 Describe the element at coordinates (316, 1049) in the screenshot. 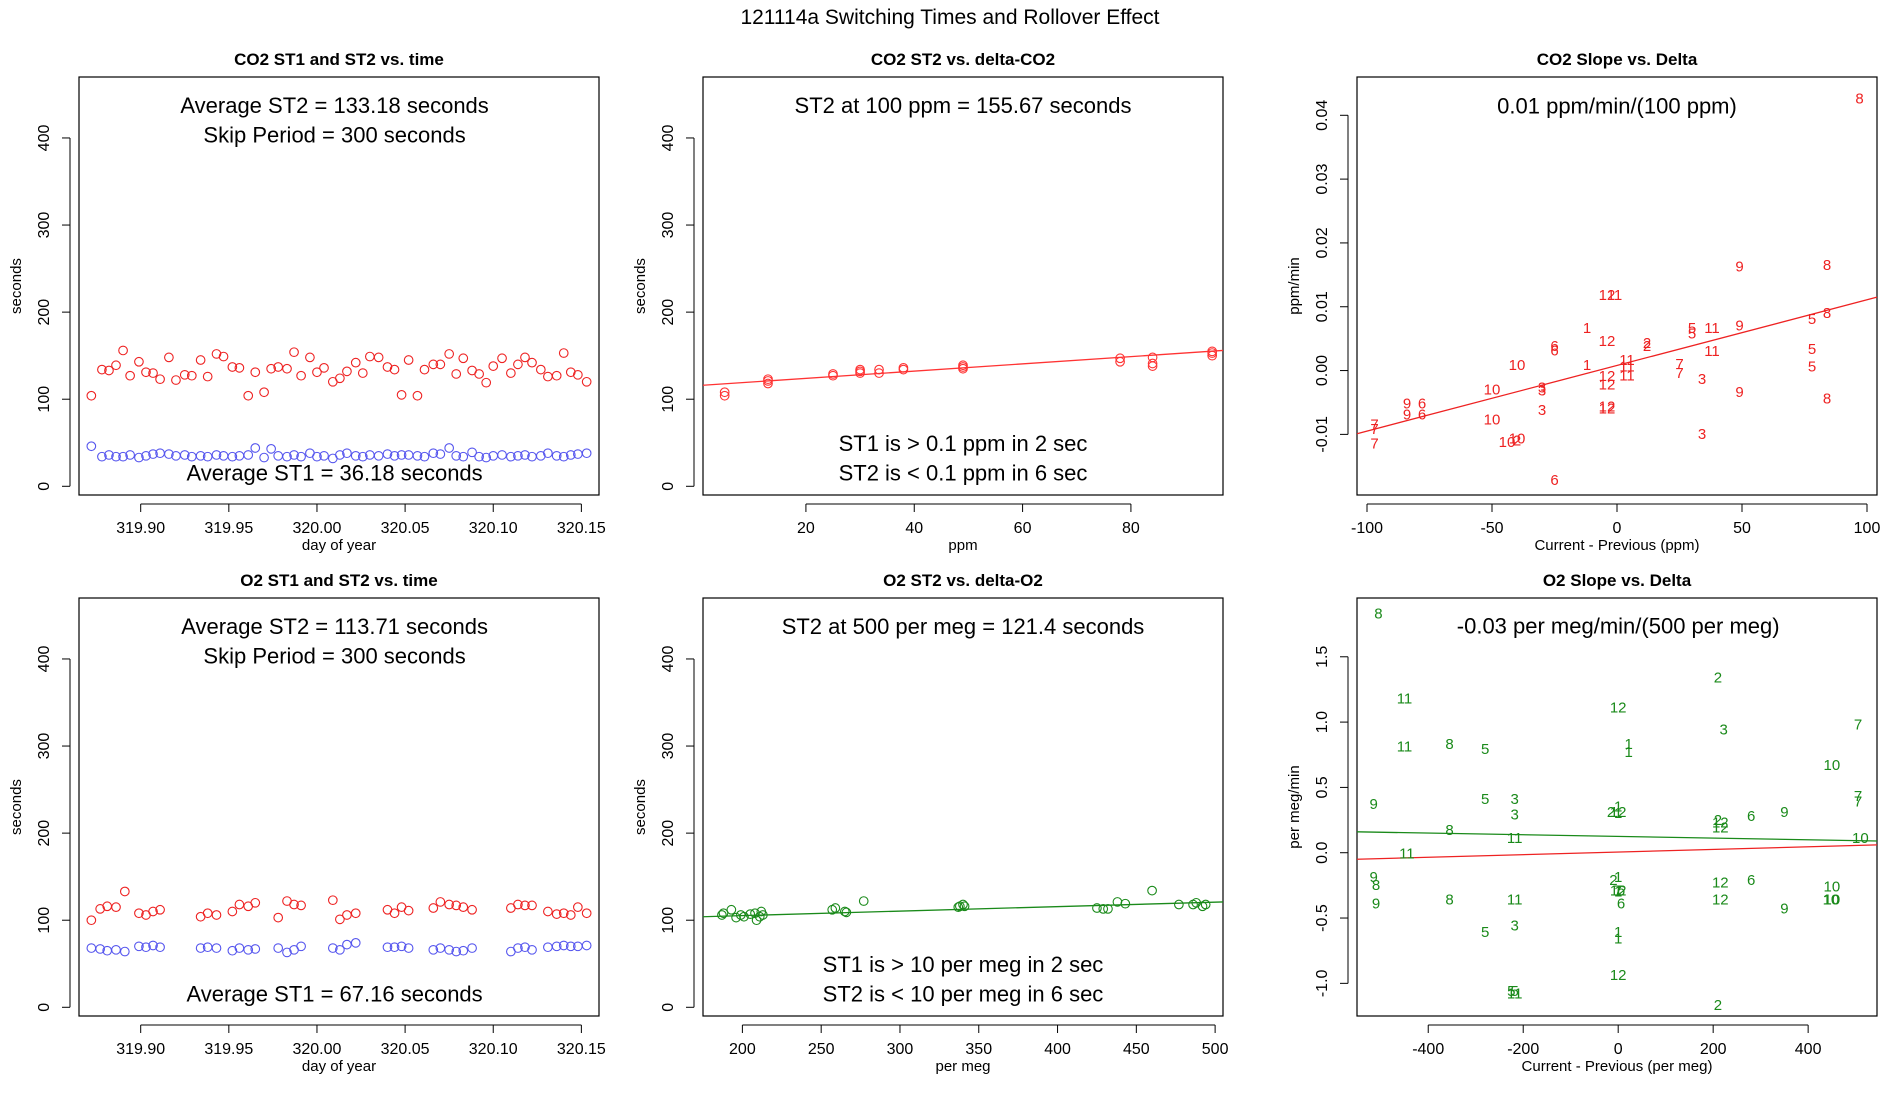

I see `x-tick-label: 320.00` at that location.